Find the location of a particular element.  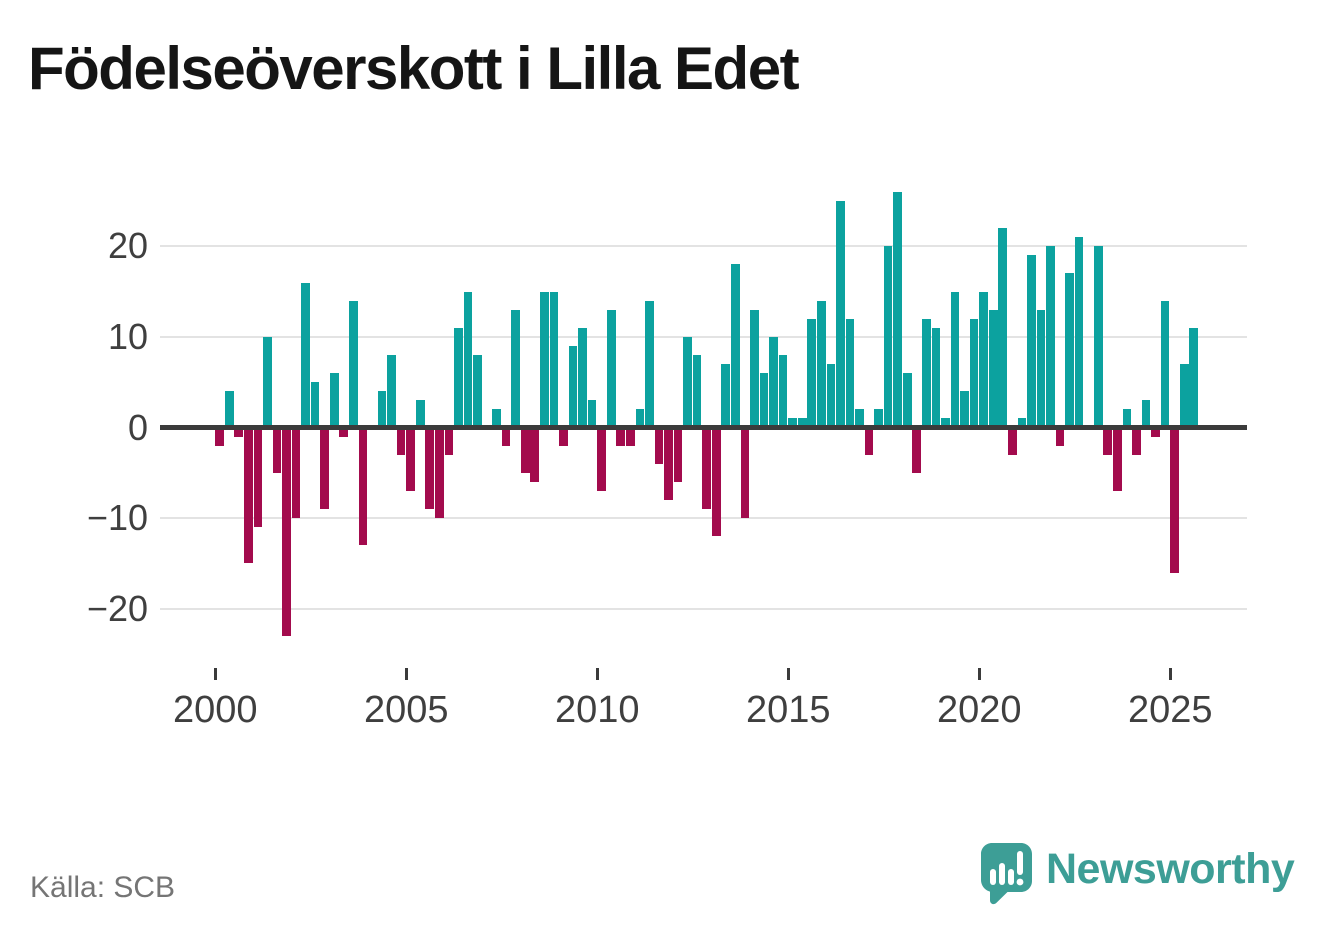

bar-2004-Q3 is located at coordinates (391, 391).